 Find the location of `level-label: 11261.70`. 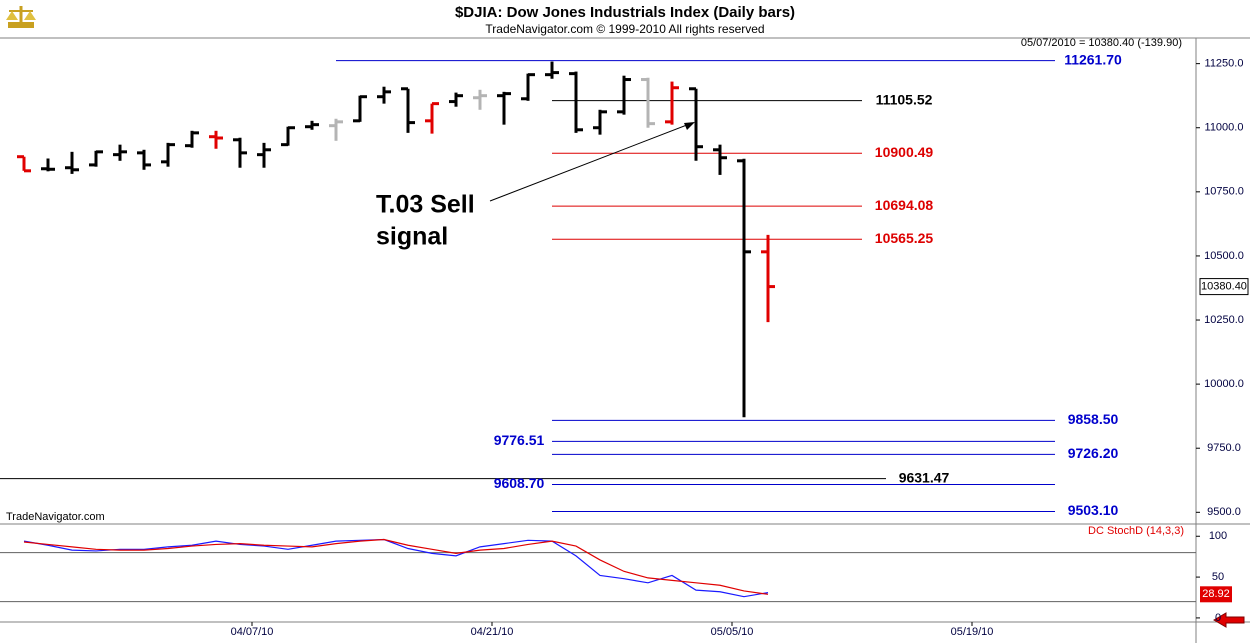

level-label: 11261.70 is located at coordinates (1093, 59).